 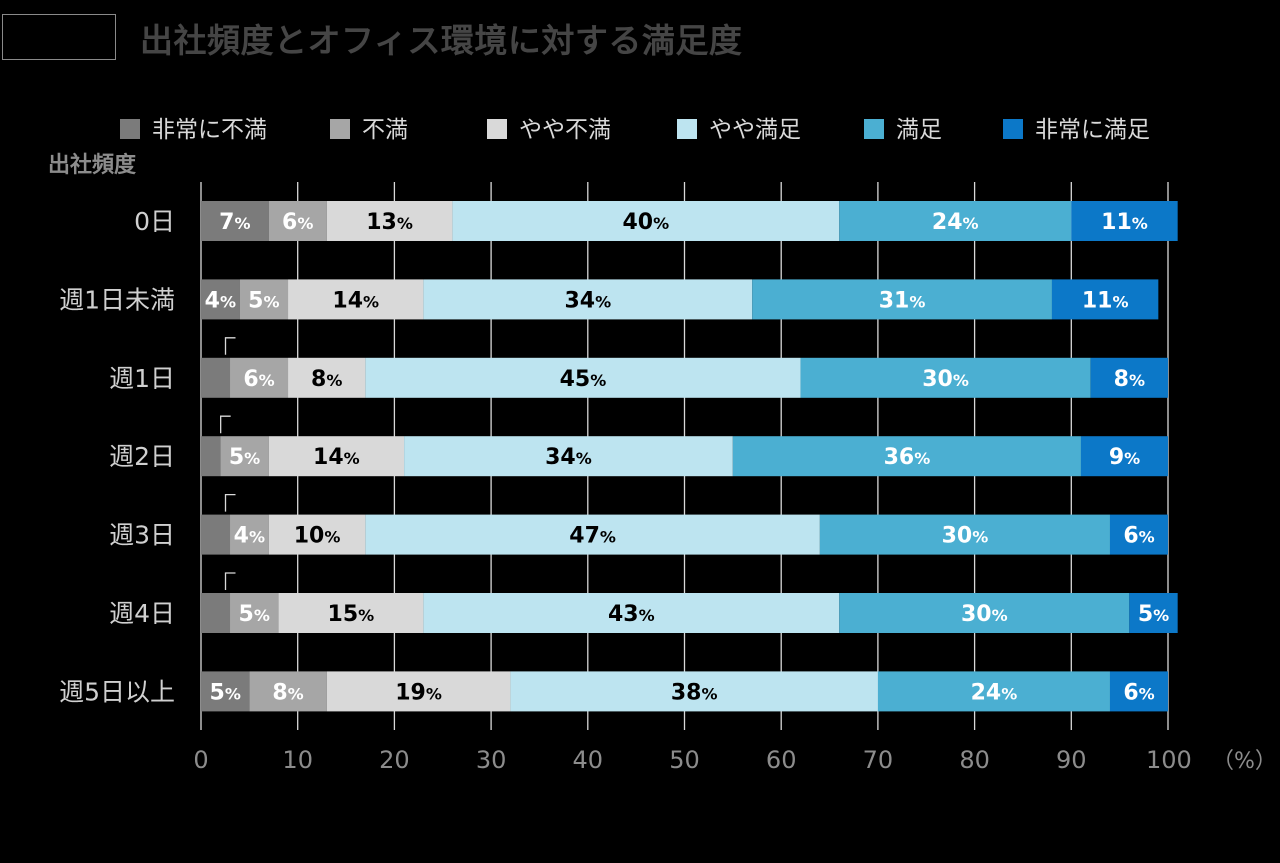 I want to click on data-label-1-4: 40%, so click(x=645, y=222).